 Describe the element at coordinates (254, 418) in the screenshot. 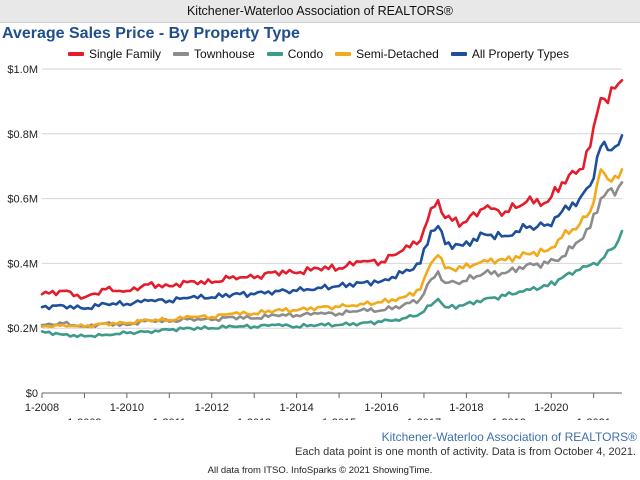

I see `x-tick-label: 1-2013` at that location.